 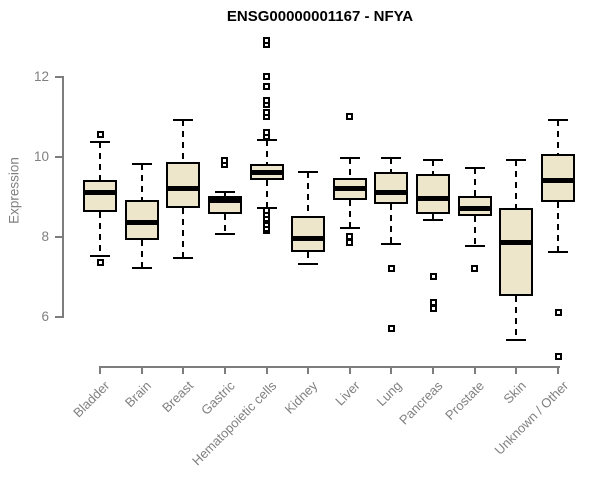 I want to click on x-tick-label-breast: Breast, so click(x=177, y=397).